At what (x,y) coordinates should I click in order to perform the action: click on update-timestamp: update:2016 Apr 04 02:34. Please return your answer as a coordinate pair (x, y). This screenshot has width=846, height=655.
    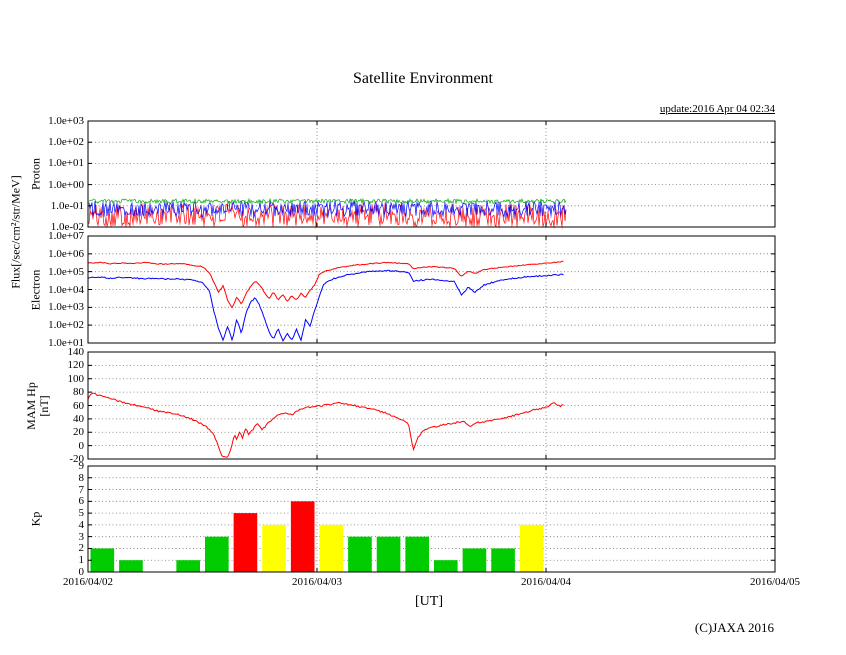
    Looking at the image, I should click on (717, 109).